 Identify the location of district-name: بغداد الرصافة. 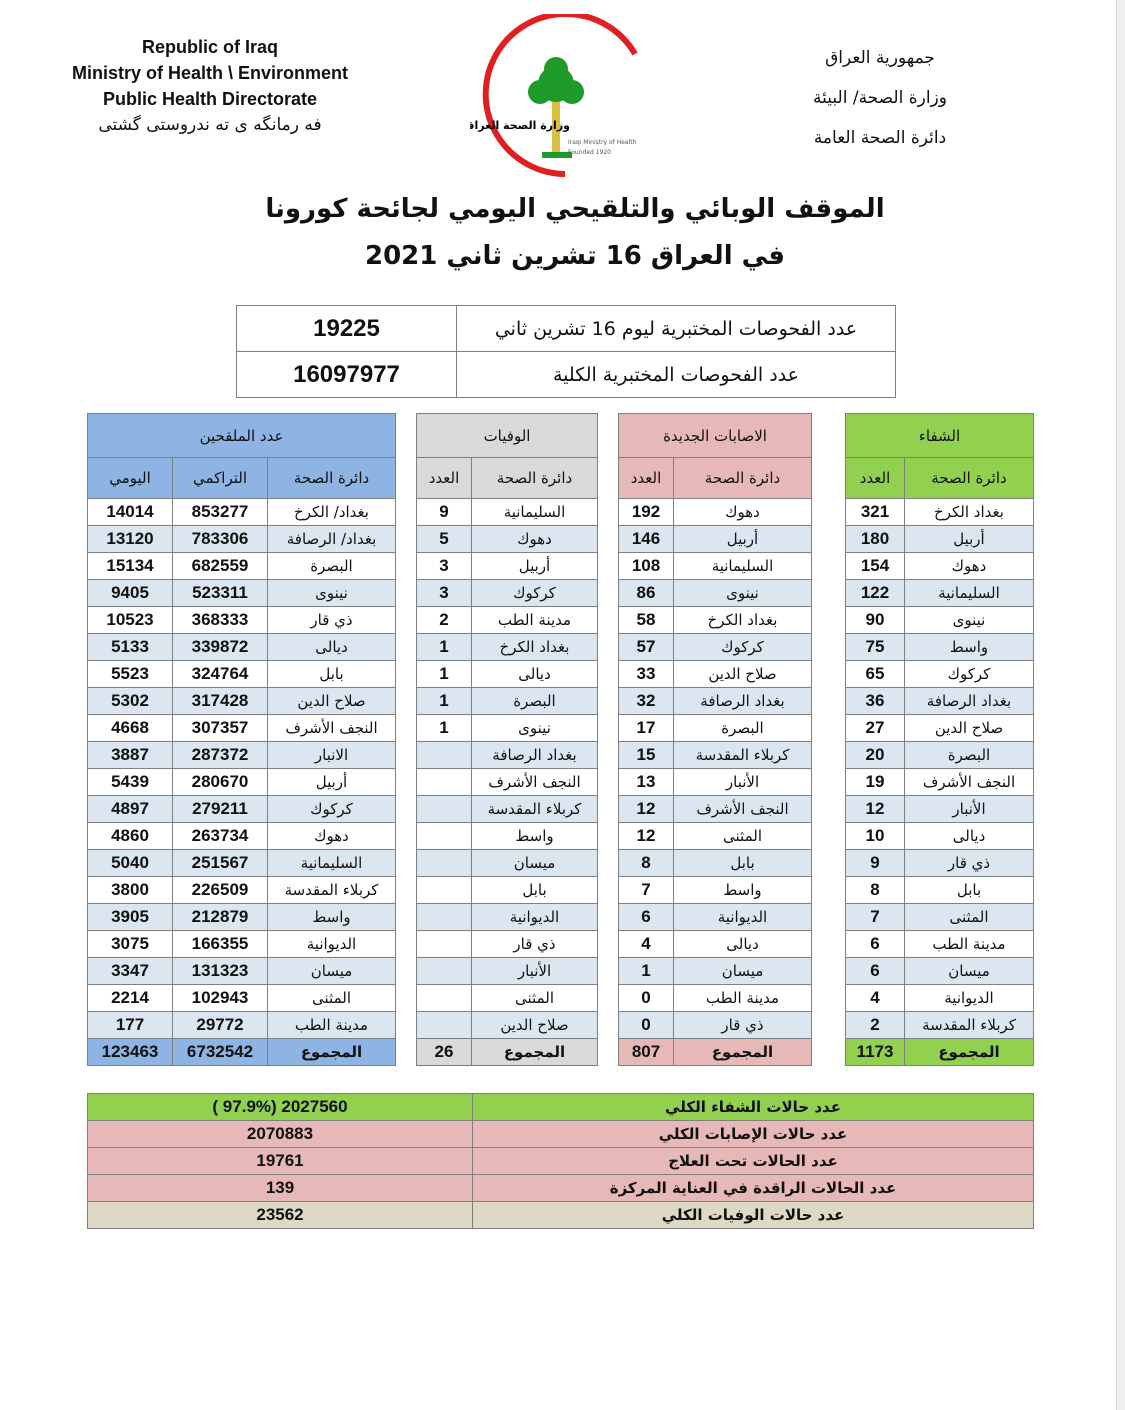
(742, 701).